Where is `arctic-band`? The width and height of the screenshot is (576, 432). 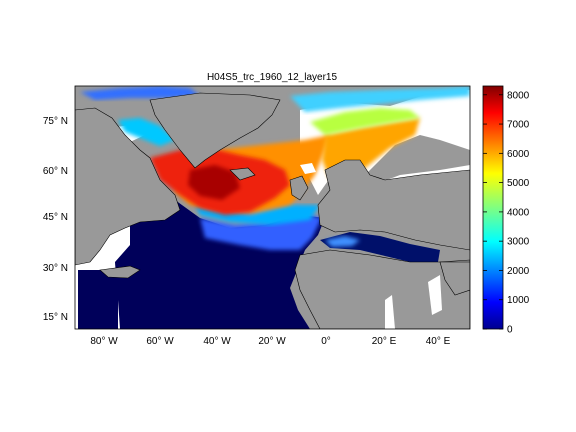 arctic-band is located at coordinates (380, 99).